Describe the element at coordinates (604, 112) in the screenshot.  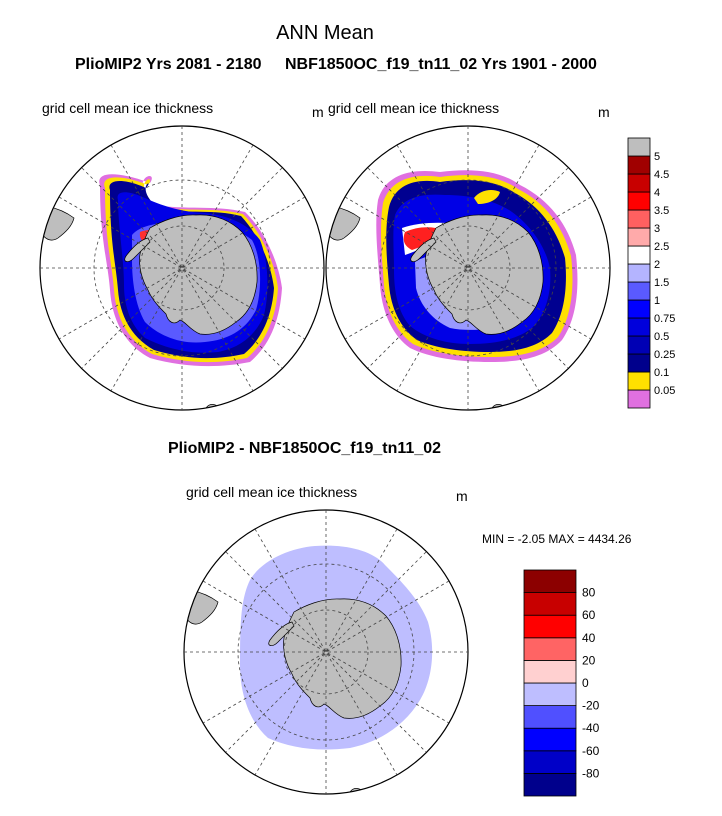
I see `right-panel-unit: m` at that location.